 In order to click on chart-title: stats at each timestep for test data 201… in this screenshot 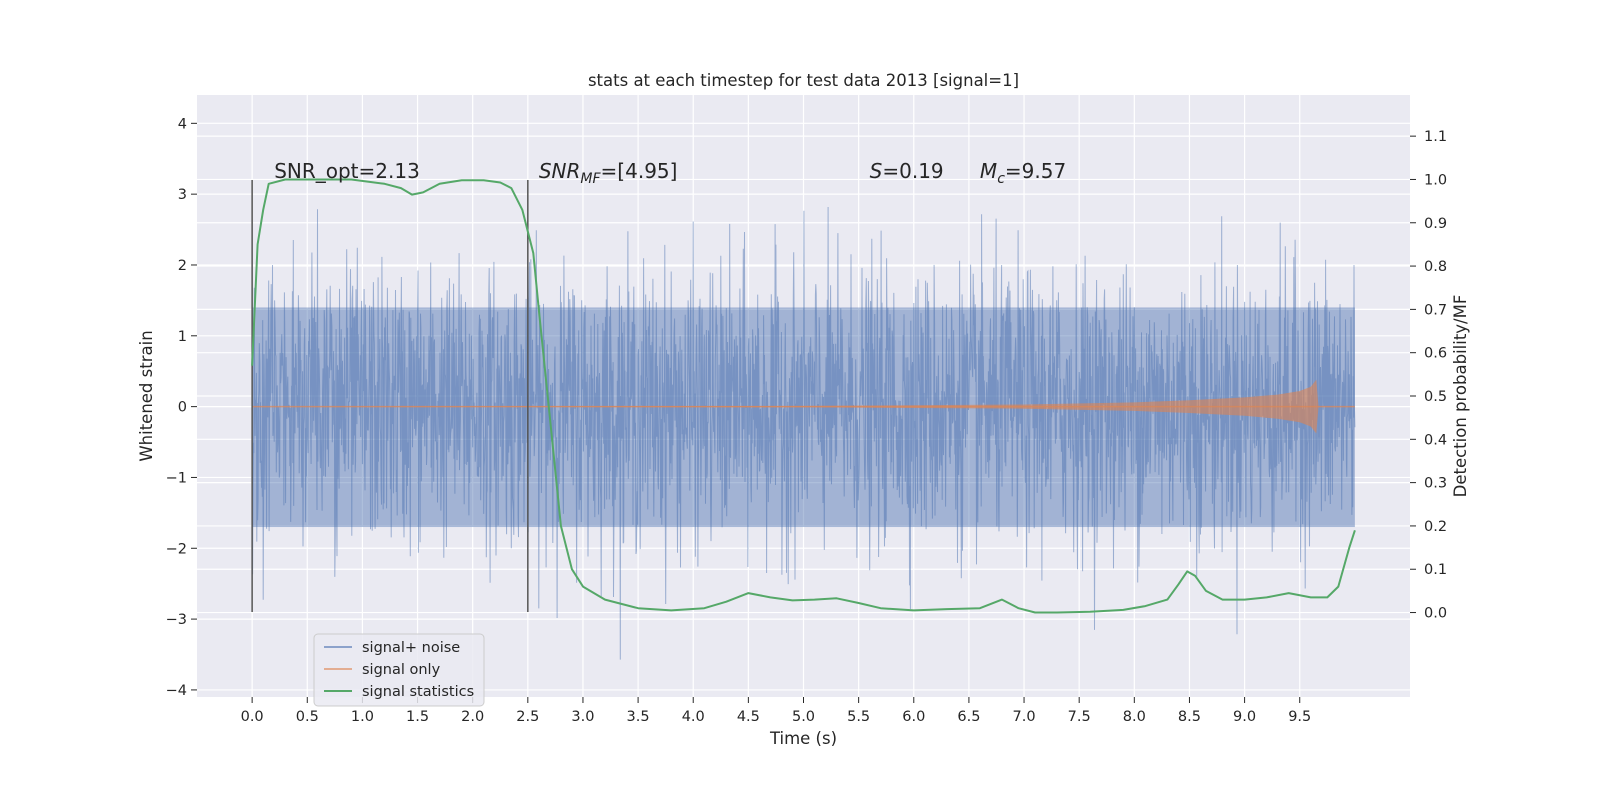, I will do `click(803, 80)`.